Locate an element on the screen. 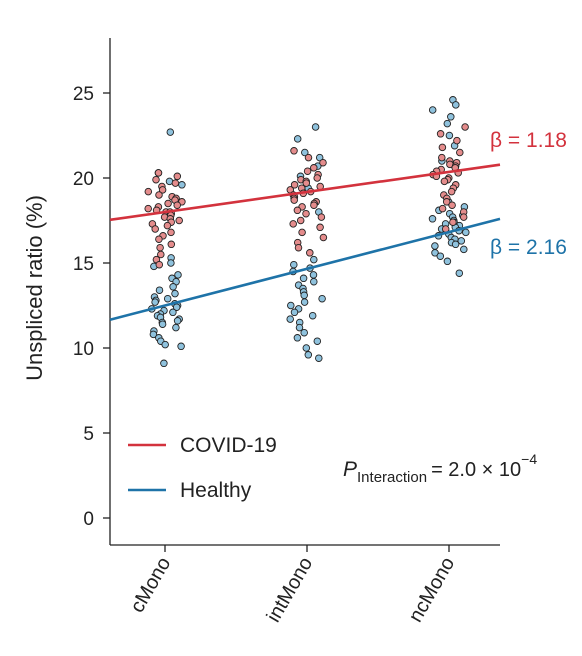  legend-label-healthy: Healthy is located at coordinates (216, 490).